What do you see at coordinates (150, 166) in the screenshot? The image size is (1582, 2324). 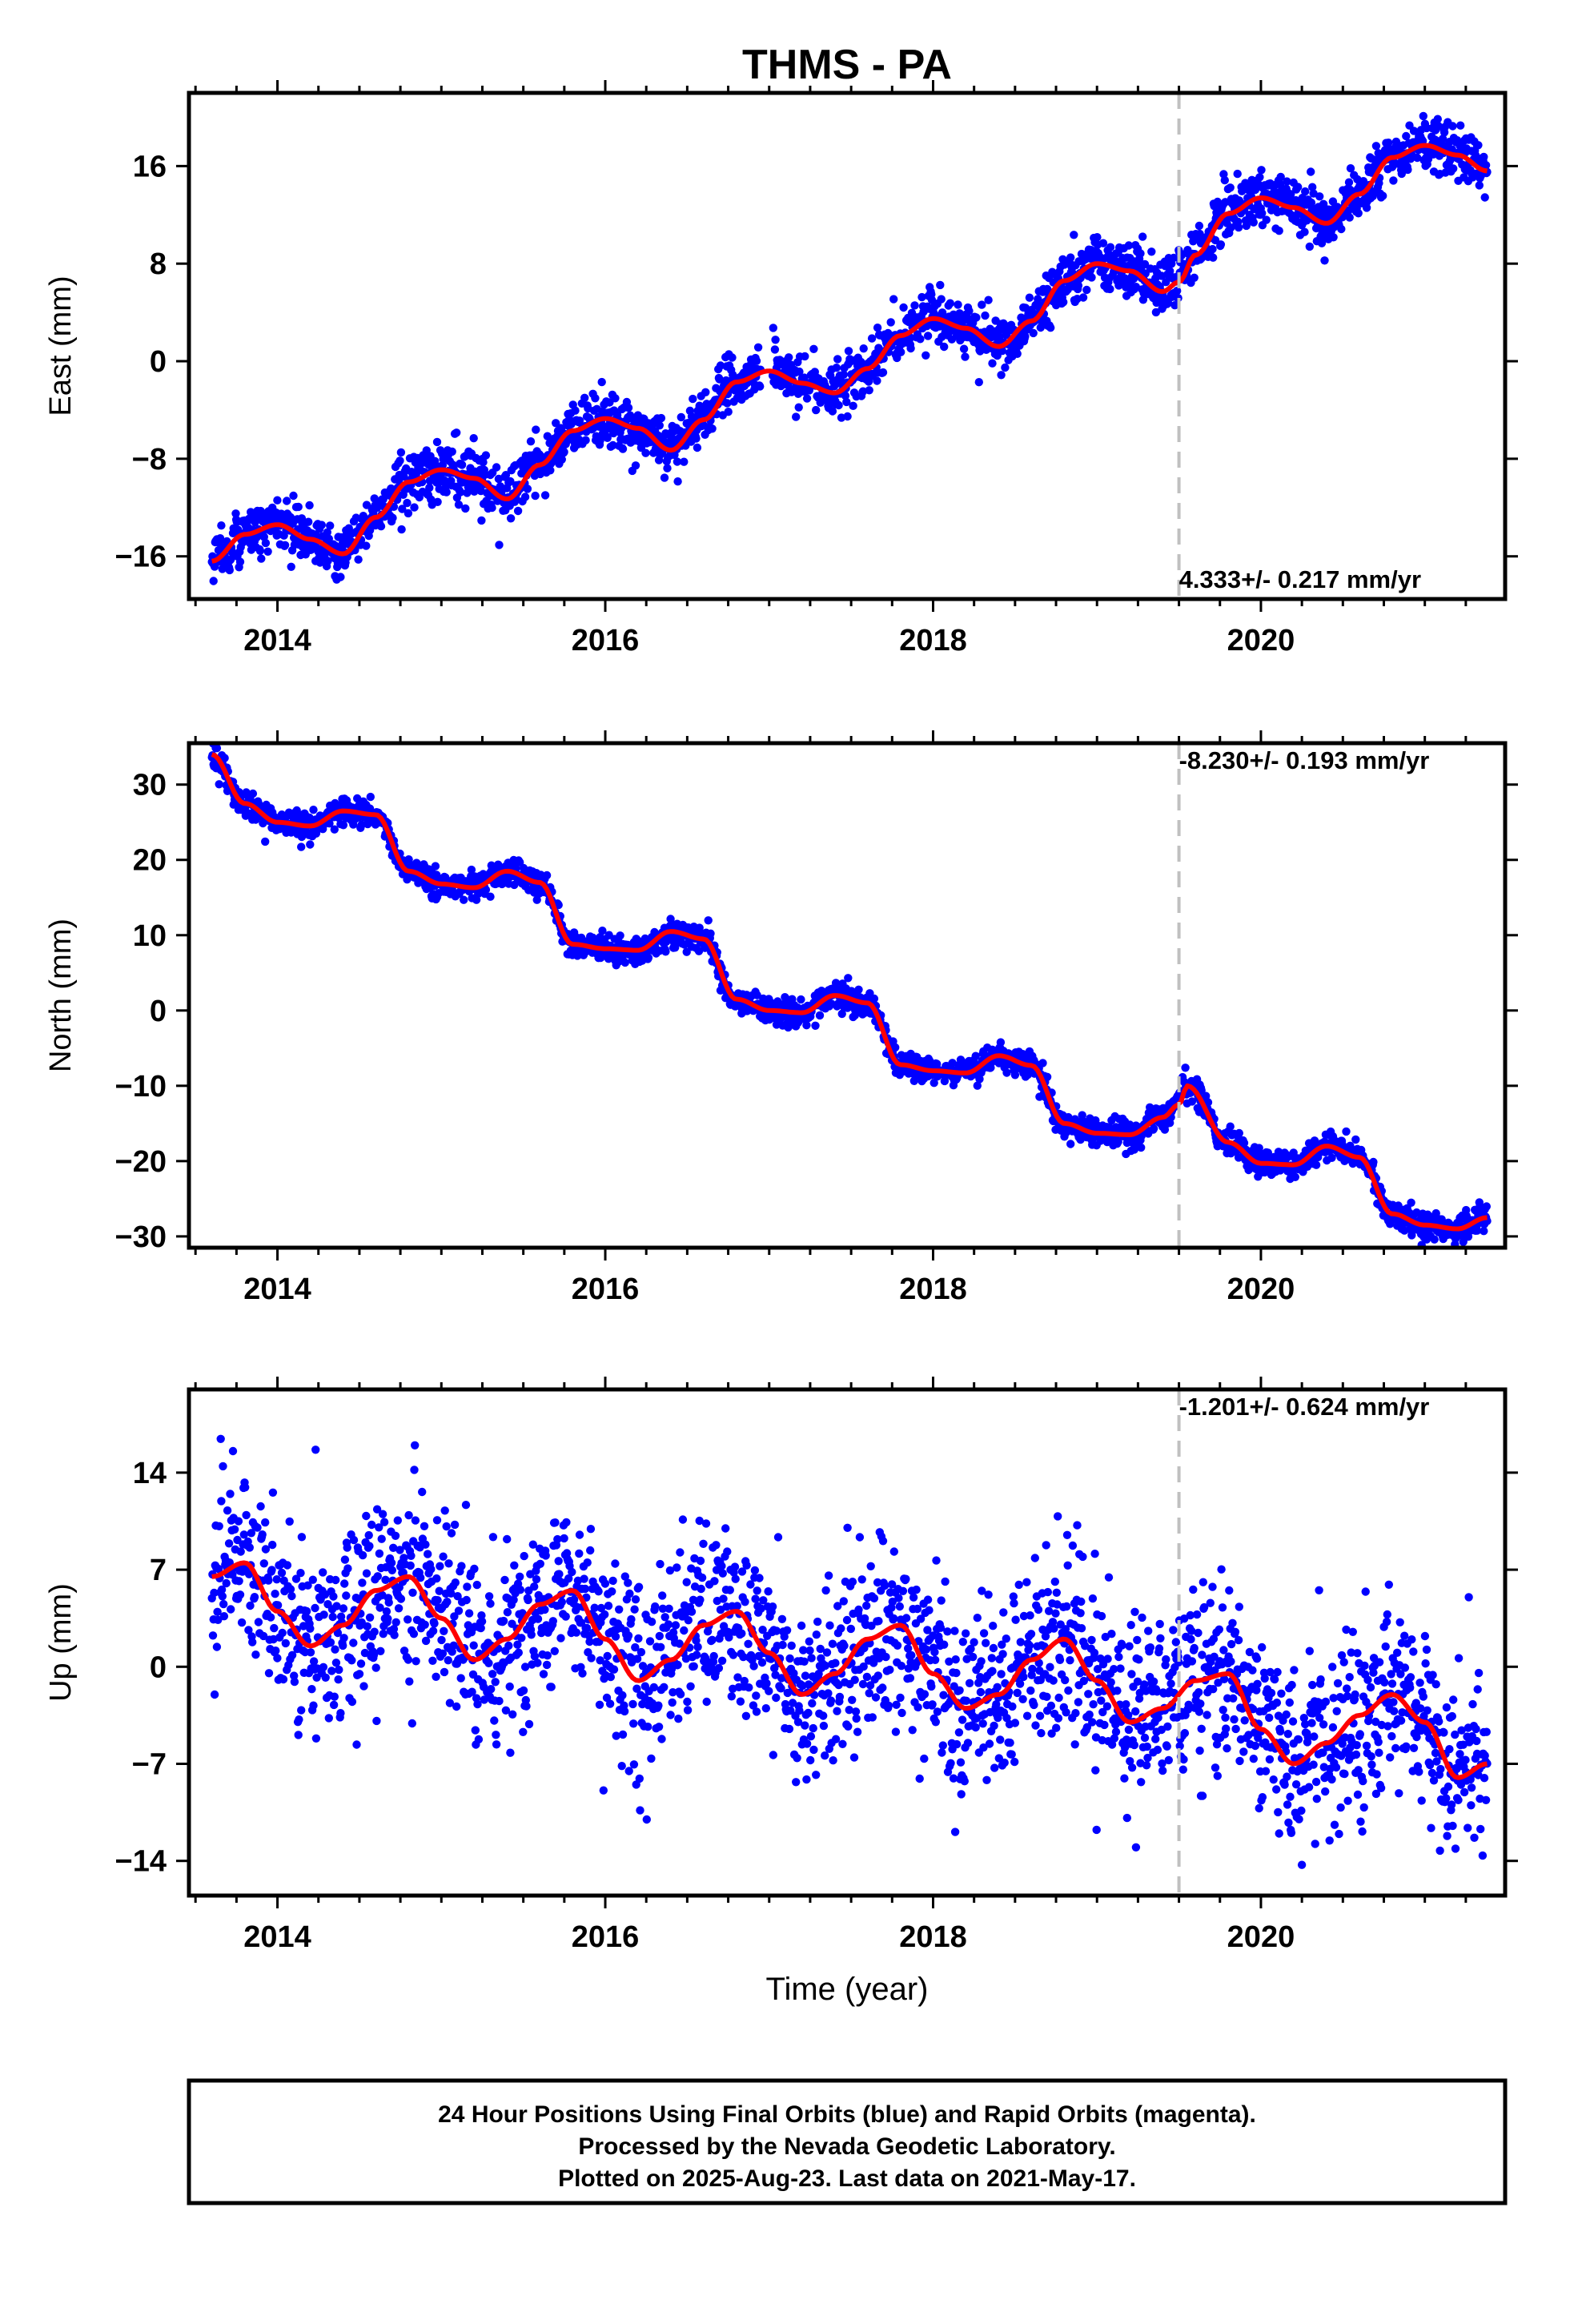 I see `east-y-tick-label: 16` at bounding box center [150, 166].